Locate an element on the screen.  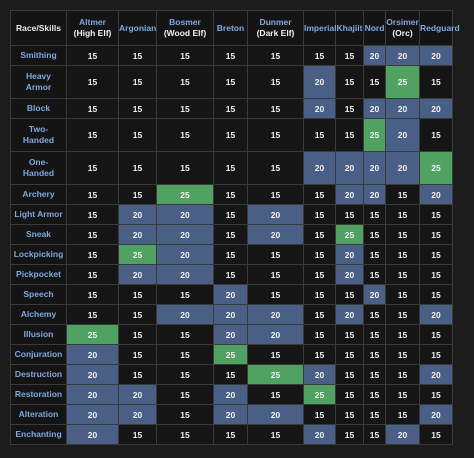
table-row: Archery 15 15 25 15 15 15 20 20 15 20 is located at coordinates (231, 194).